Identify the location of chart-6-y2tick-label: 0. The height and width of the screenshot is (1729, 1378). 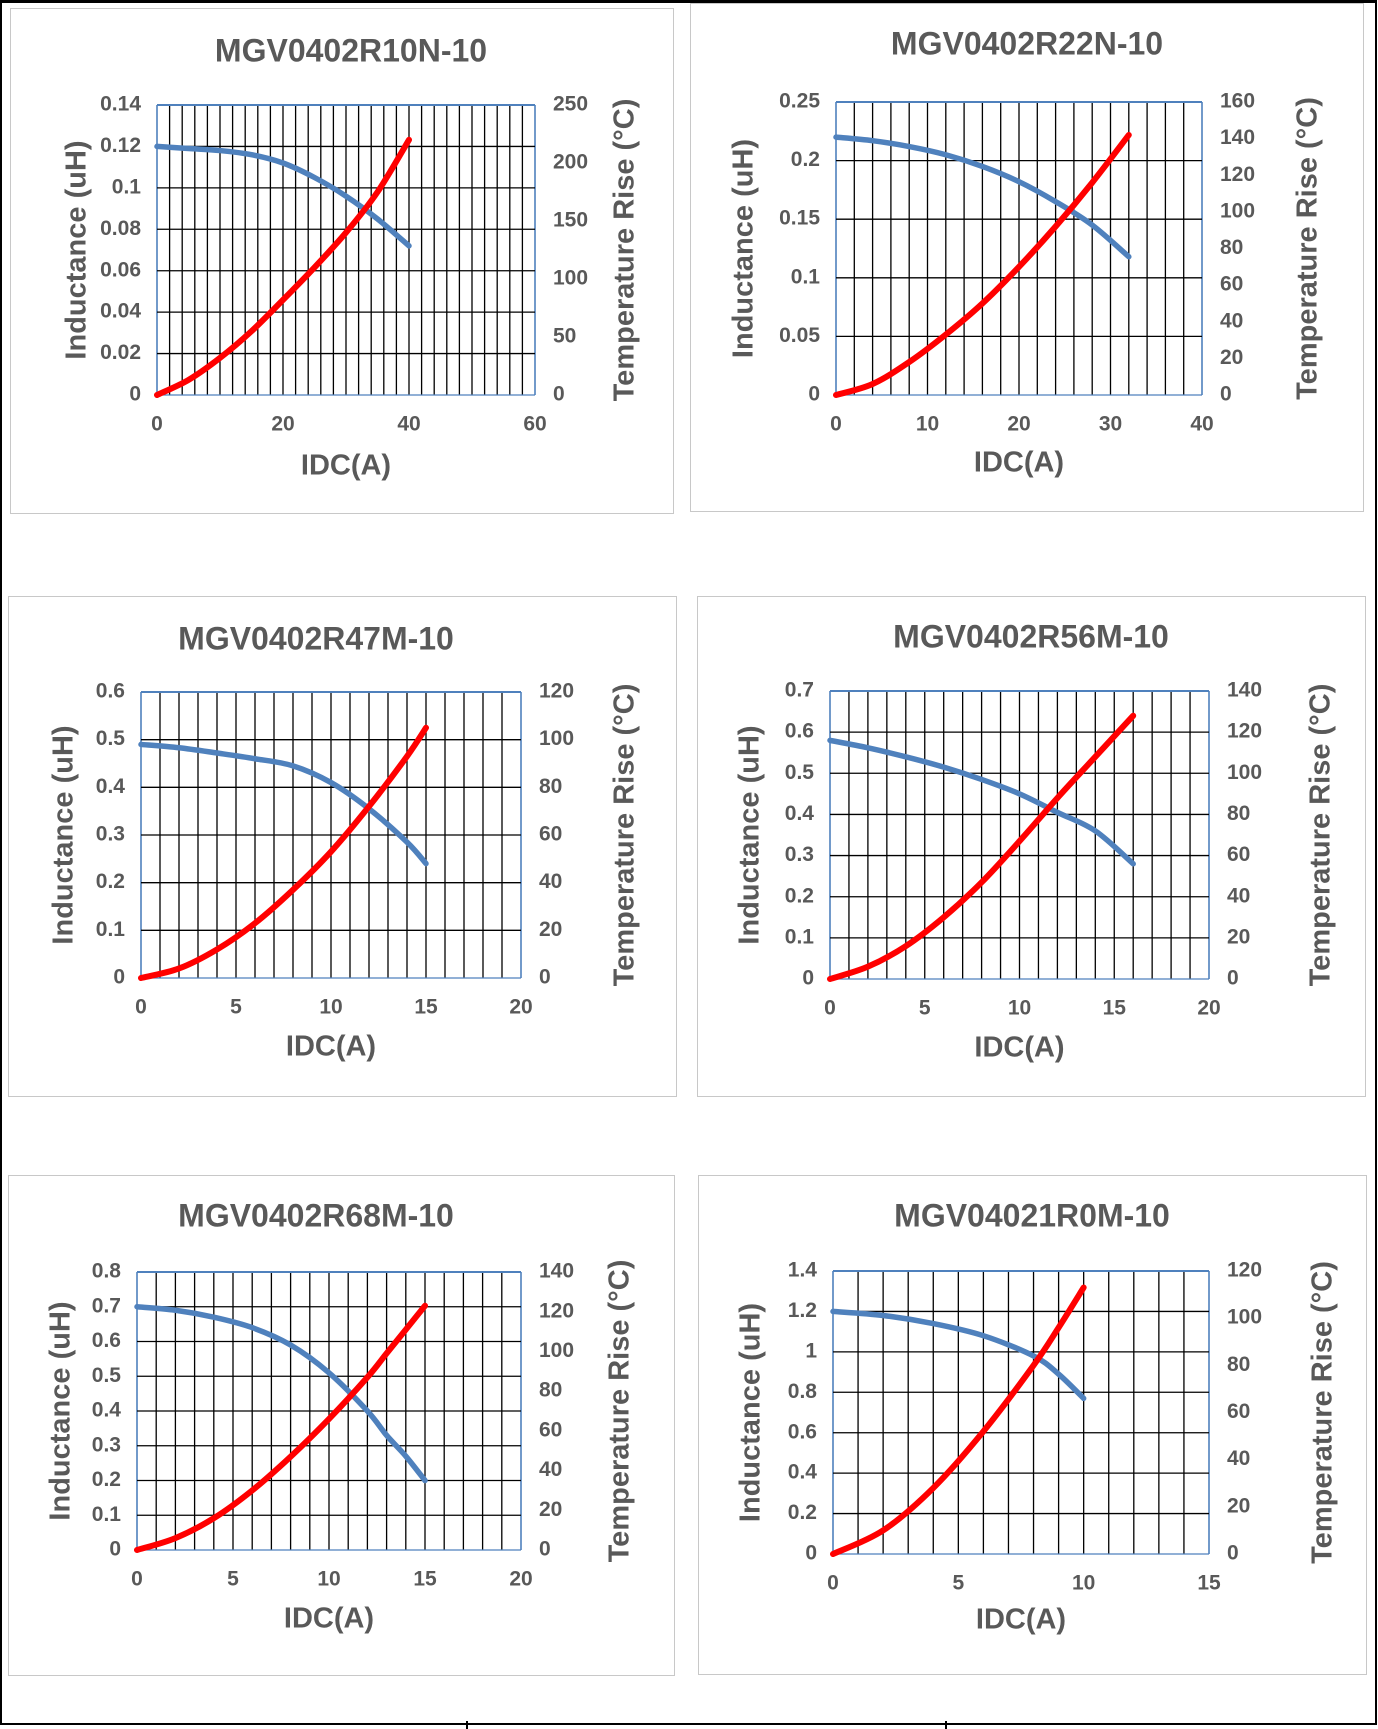
(1233, 1553).